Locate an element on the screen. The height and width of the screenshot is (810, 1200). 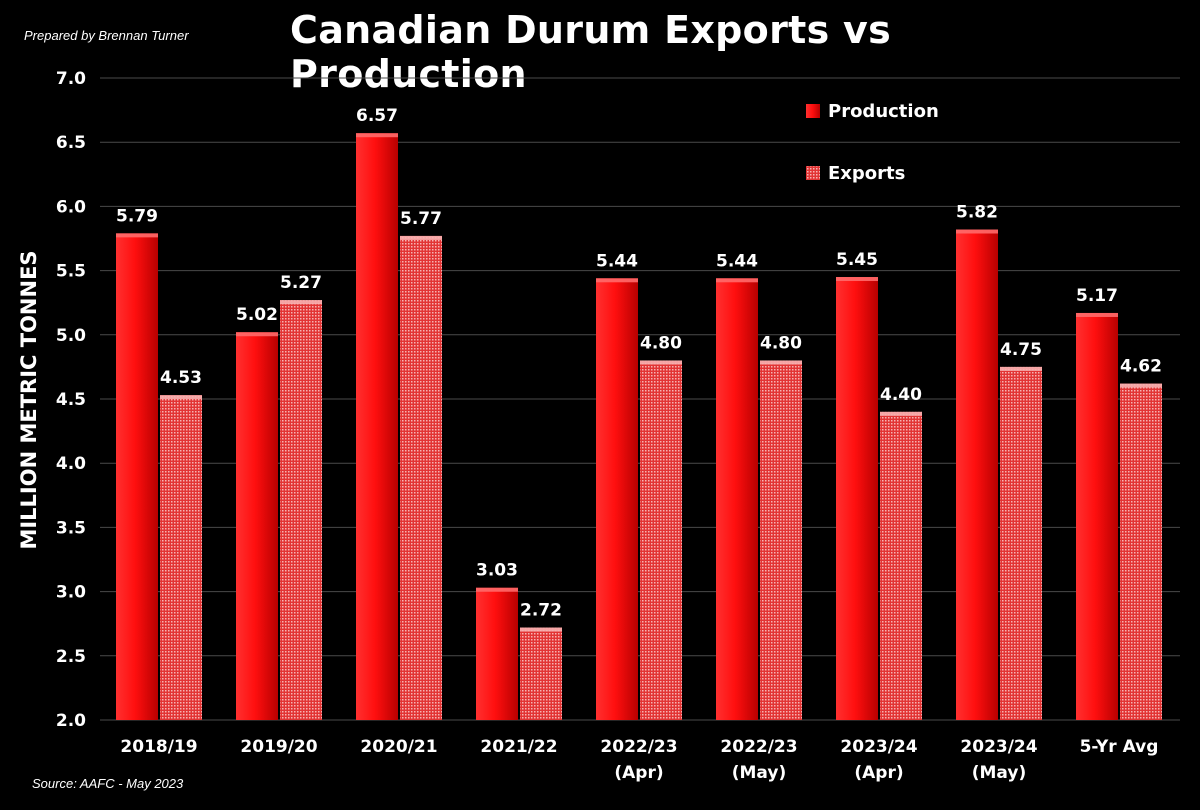
data-label: 5.27 is located at coordinates (301, 283).